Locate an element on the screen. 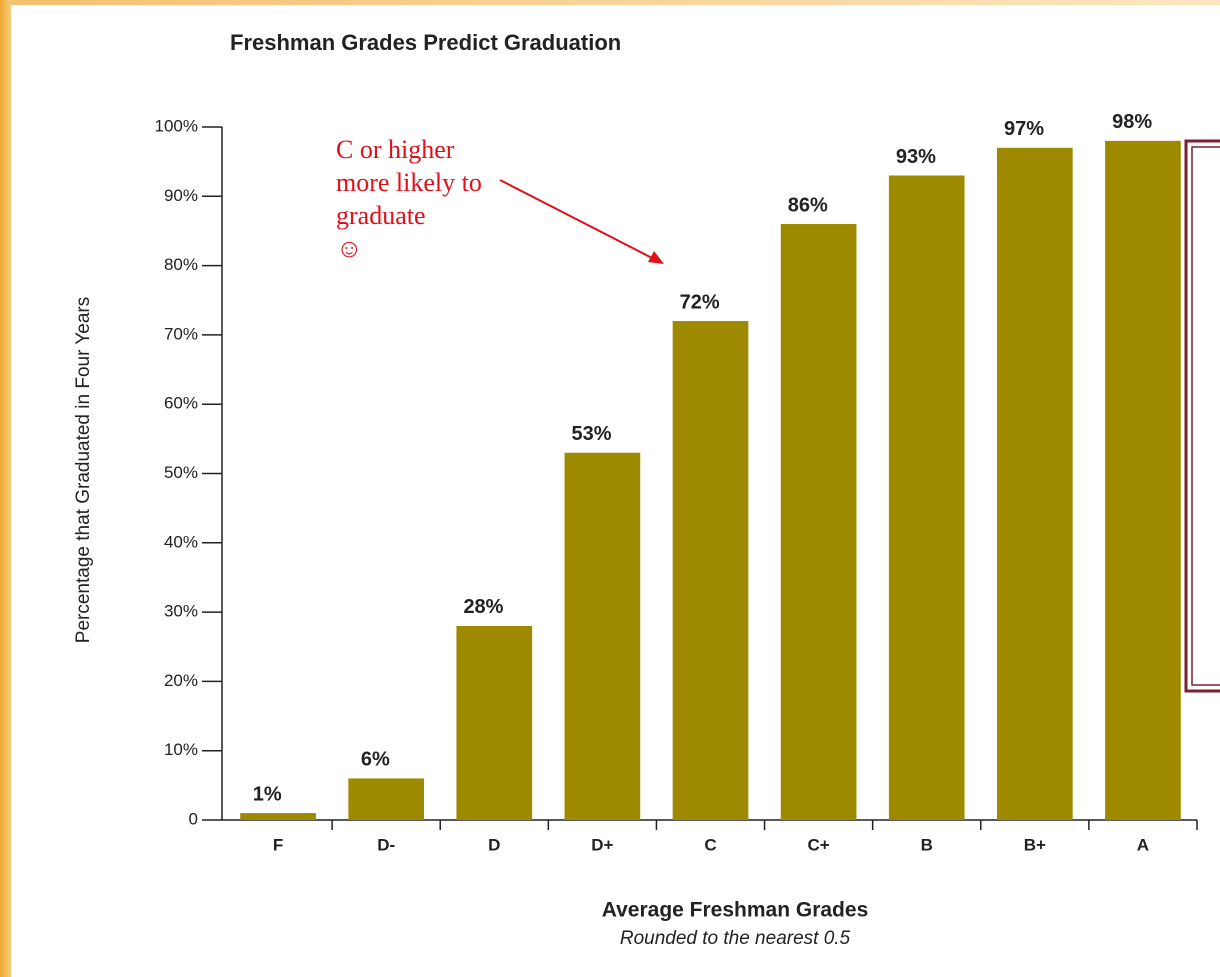  x-axis-note: Rounded to the nearest 0.5 is located at coordinates (735, 938).